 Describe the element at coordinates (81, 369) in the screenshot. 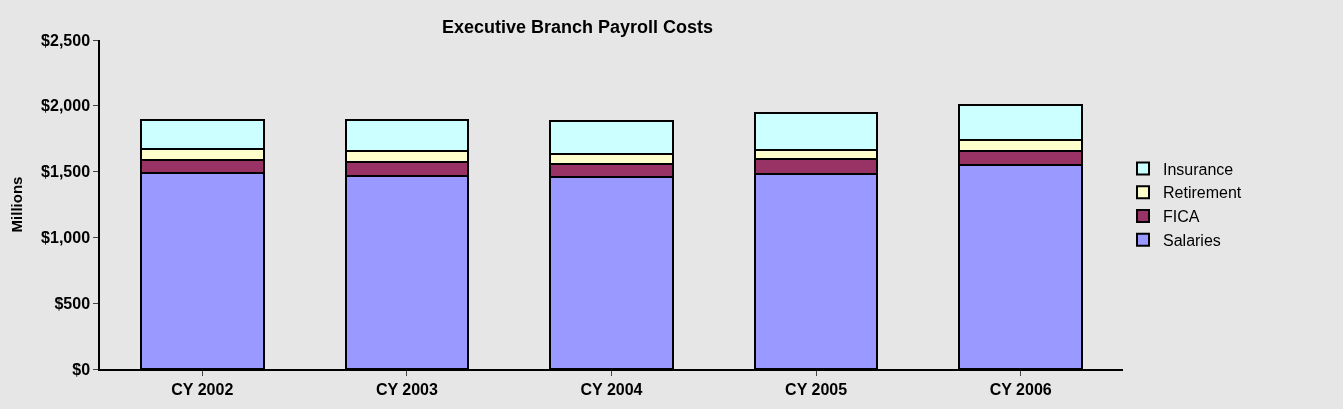

I see `y-tick-label: $0` at that location.